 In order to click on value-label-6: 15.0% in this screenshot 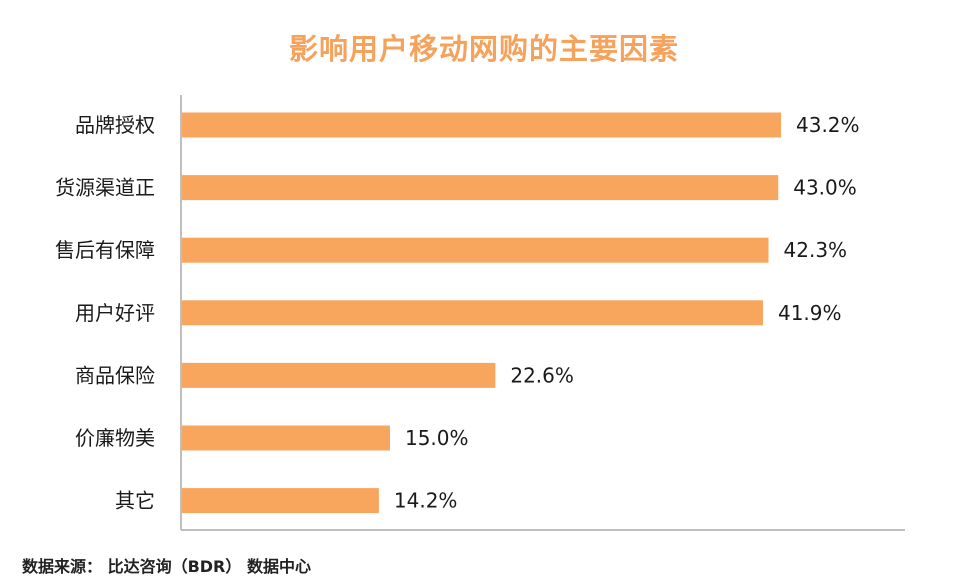, I will do `click(437, 438)`.